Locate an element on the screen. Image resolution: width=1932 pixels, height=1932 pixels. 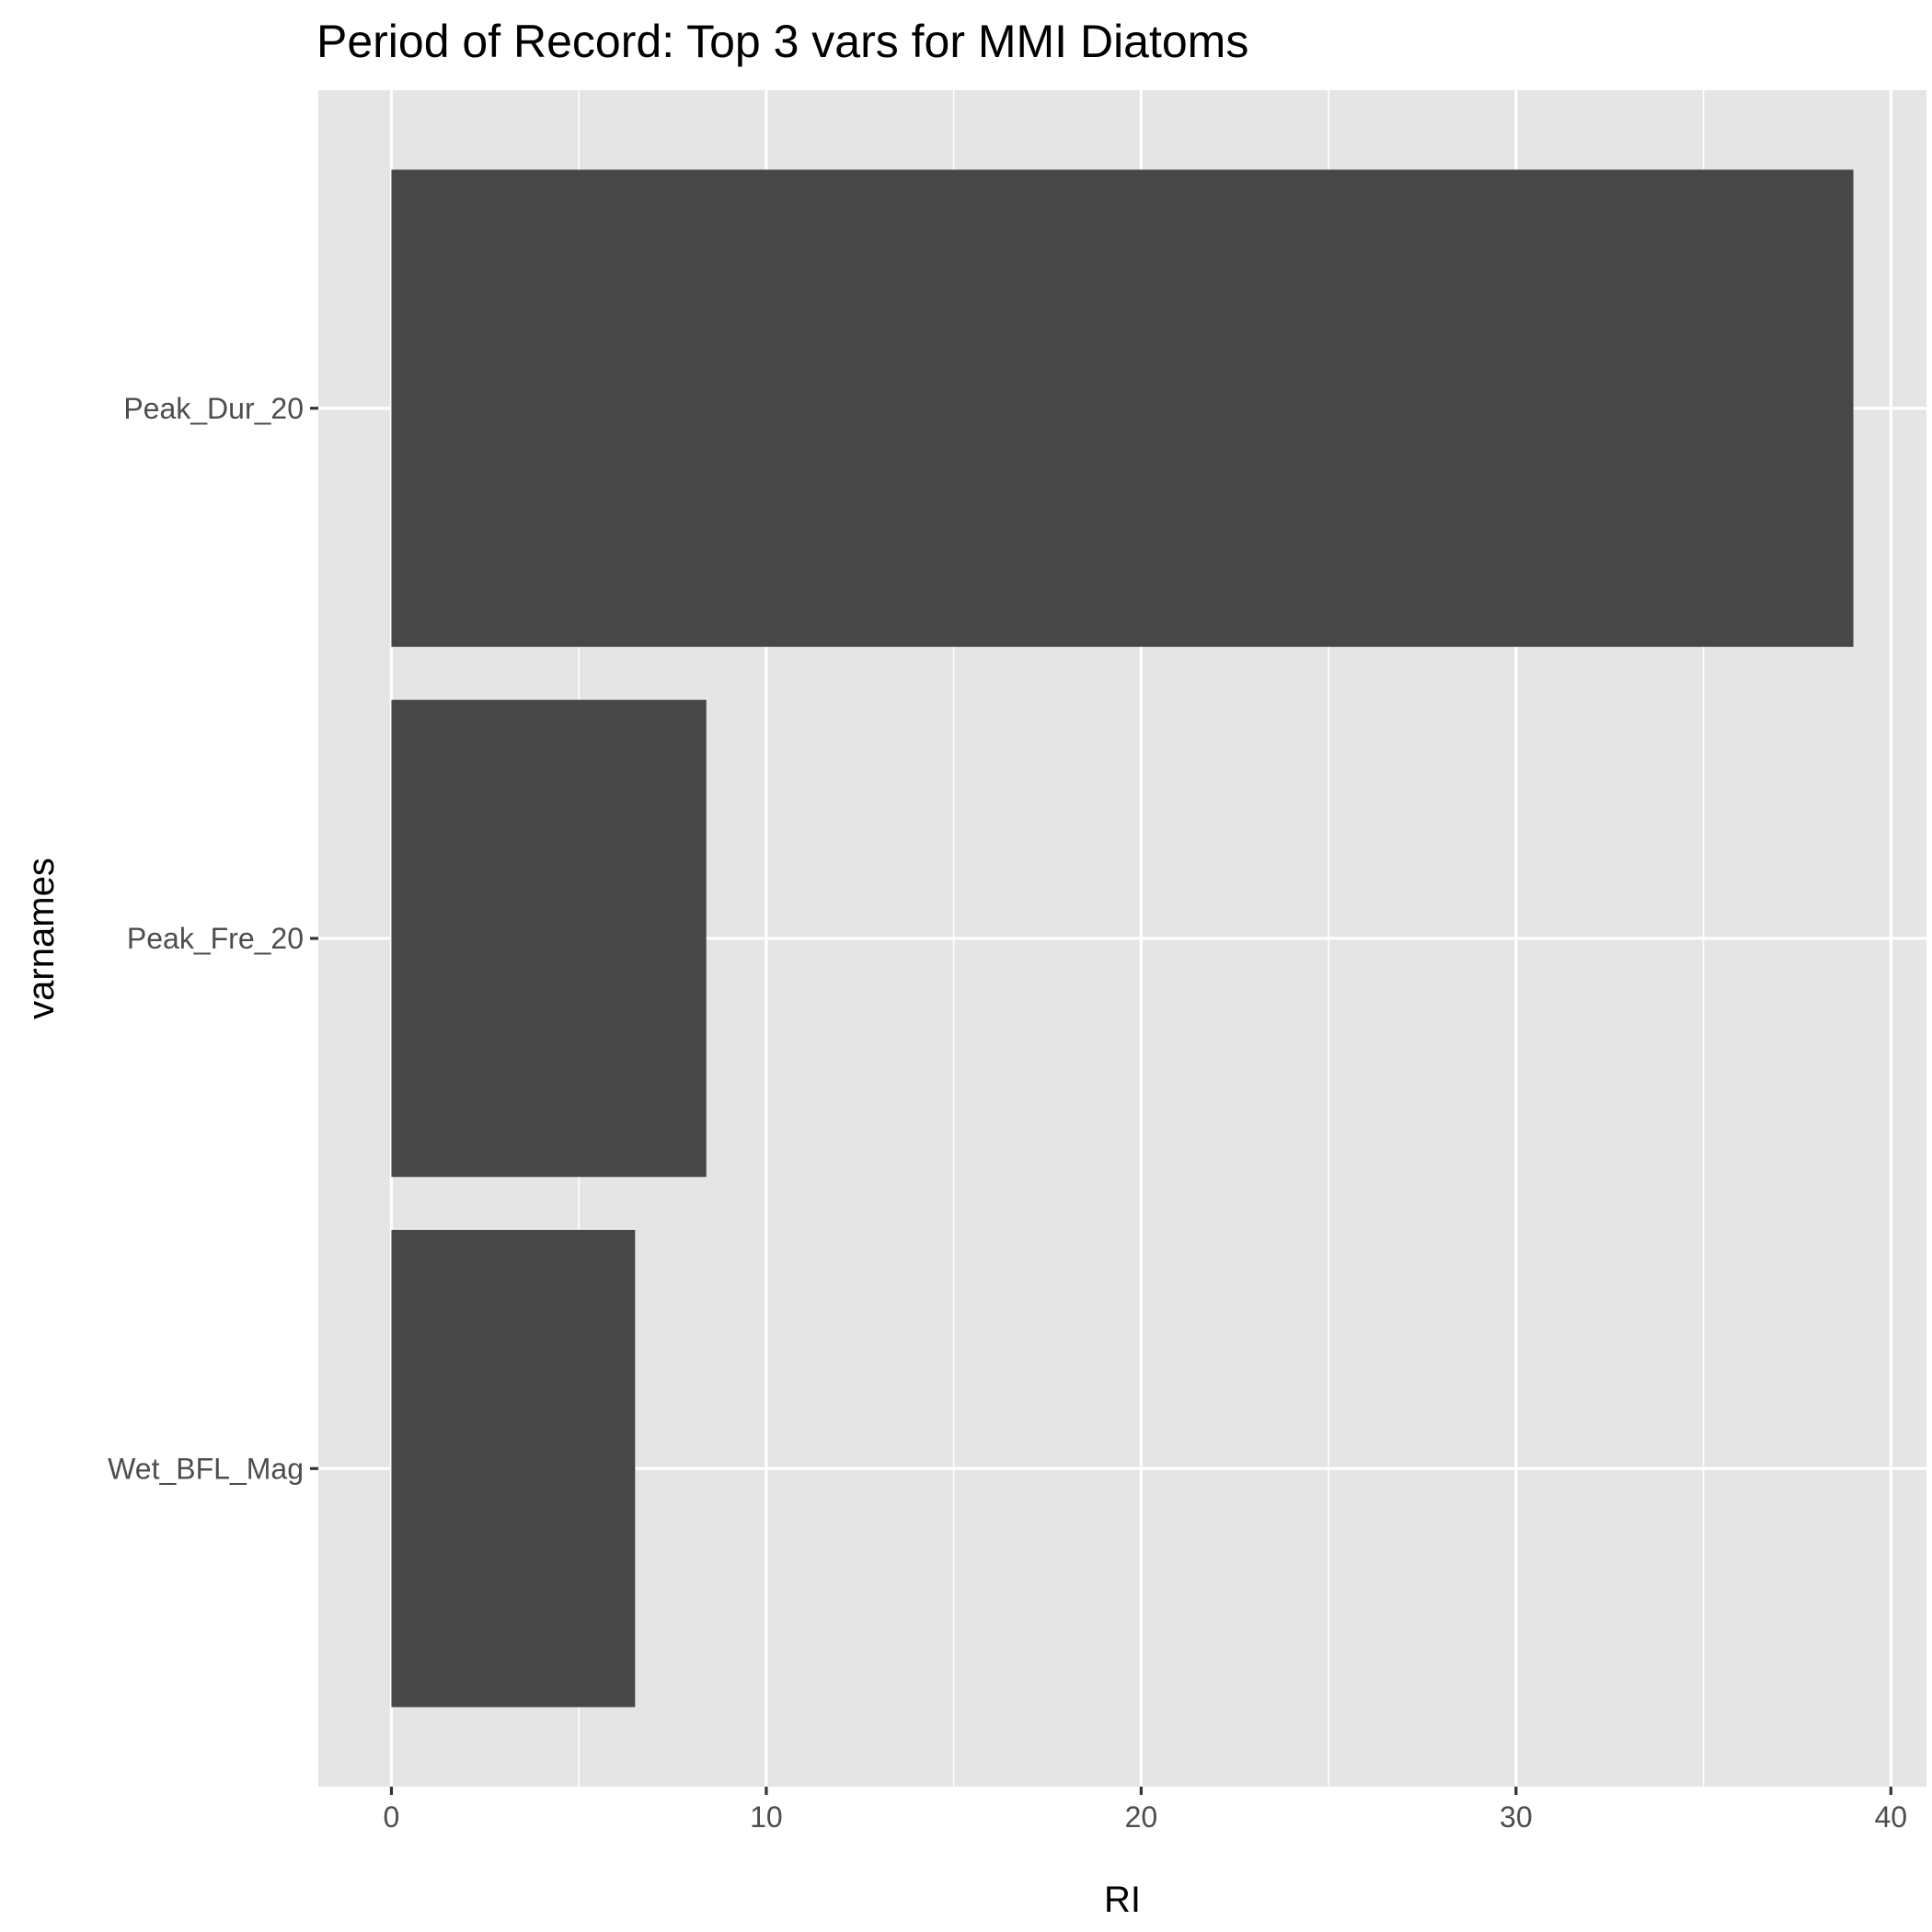
y-tick-label: Wet_BFL_Mag is located at coordinates (206, 1468).